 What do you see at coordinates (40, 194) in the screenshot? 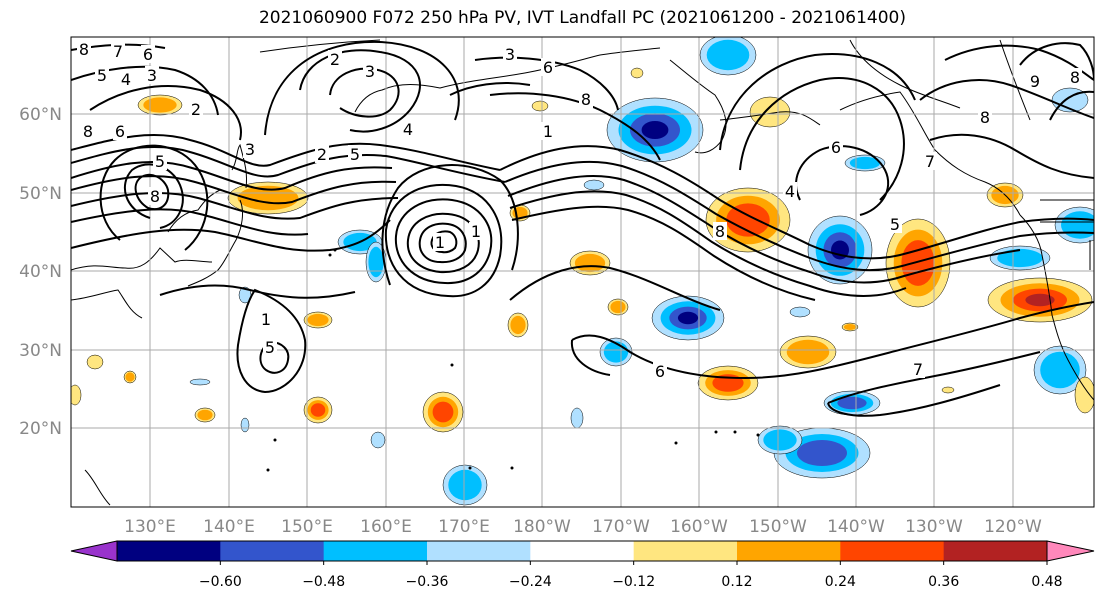
I see `y-tick-label: 50°N` at bounding box center [40, 194].